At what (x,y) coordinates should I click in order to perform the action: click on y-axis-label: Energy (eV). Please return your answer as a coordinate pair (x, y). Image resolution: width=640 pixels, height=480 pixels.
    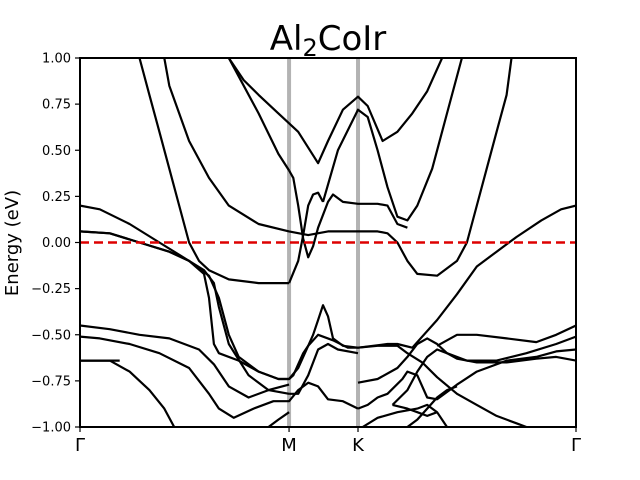
    Looking at the image, I should click on (12, 243).